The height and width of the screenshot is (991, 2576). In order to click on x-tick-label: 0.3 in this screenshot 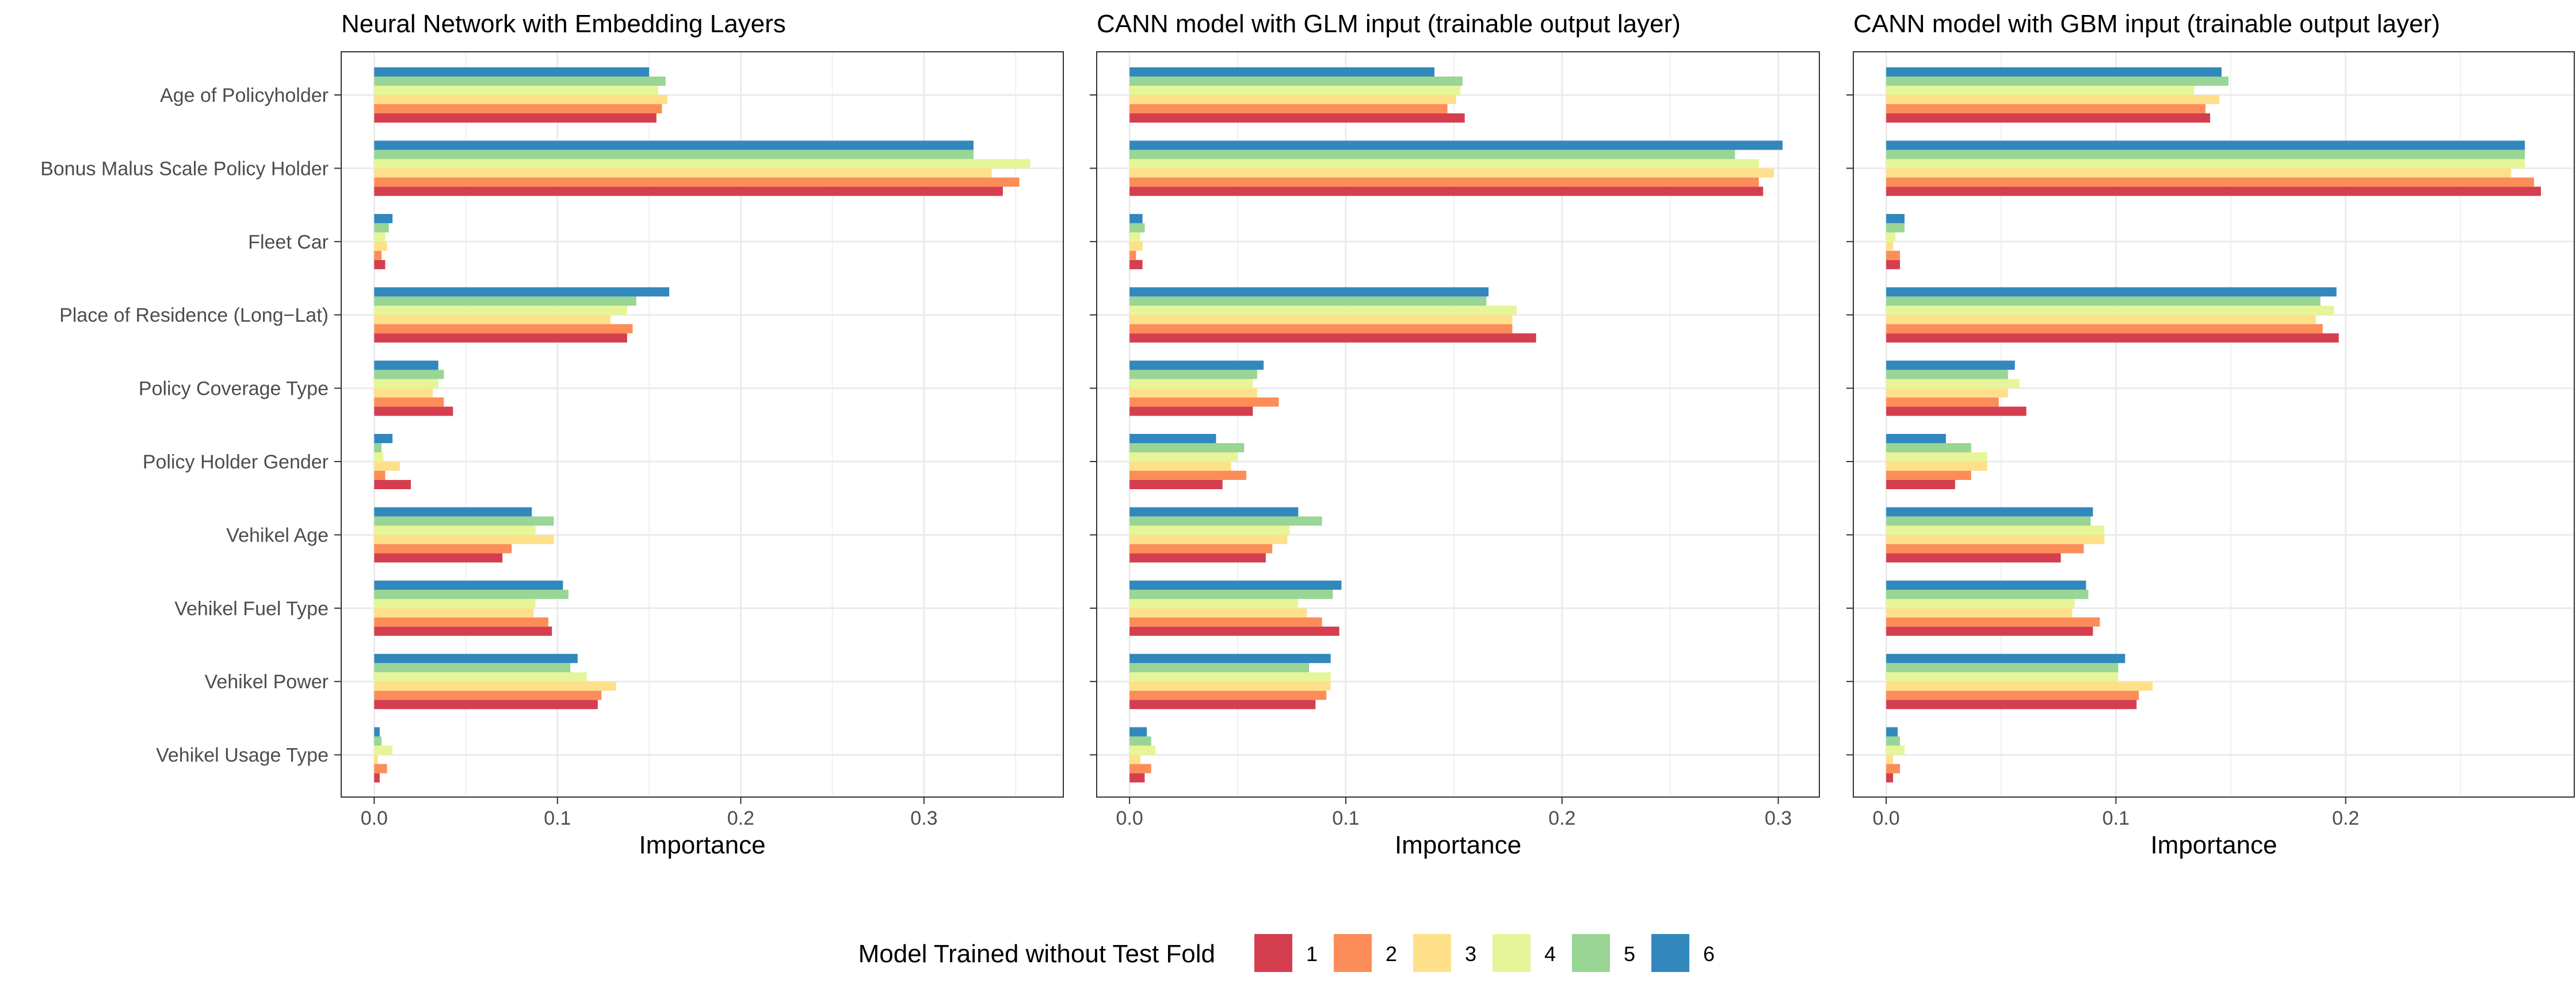, I will do `click(1778, 818)`.